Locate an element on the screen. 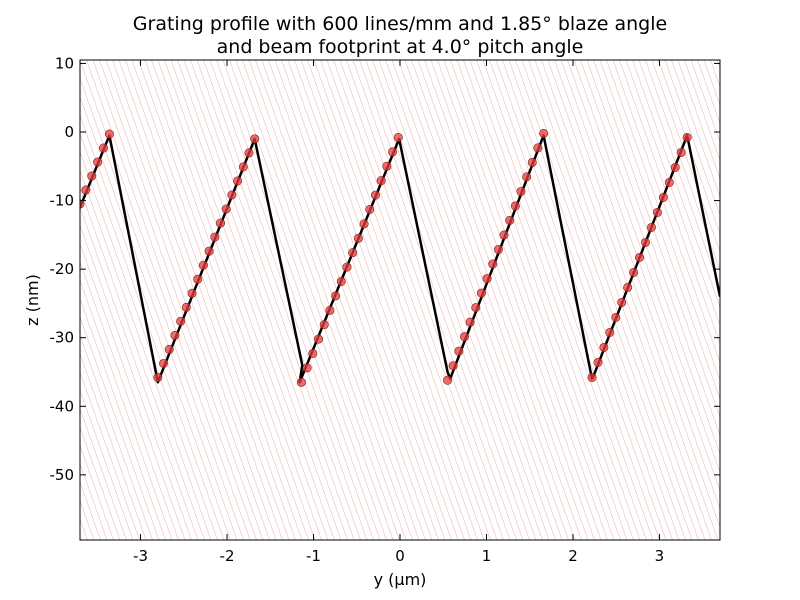 The image size is (800, 600). y-tick-label: -40 is located at coordinates (62, 406).